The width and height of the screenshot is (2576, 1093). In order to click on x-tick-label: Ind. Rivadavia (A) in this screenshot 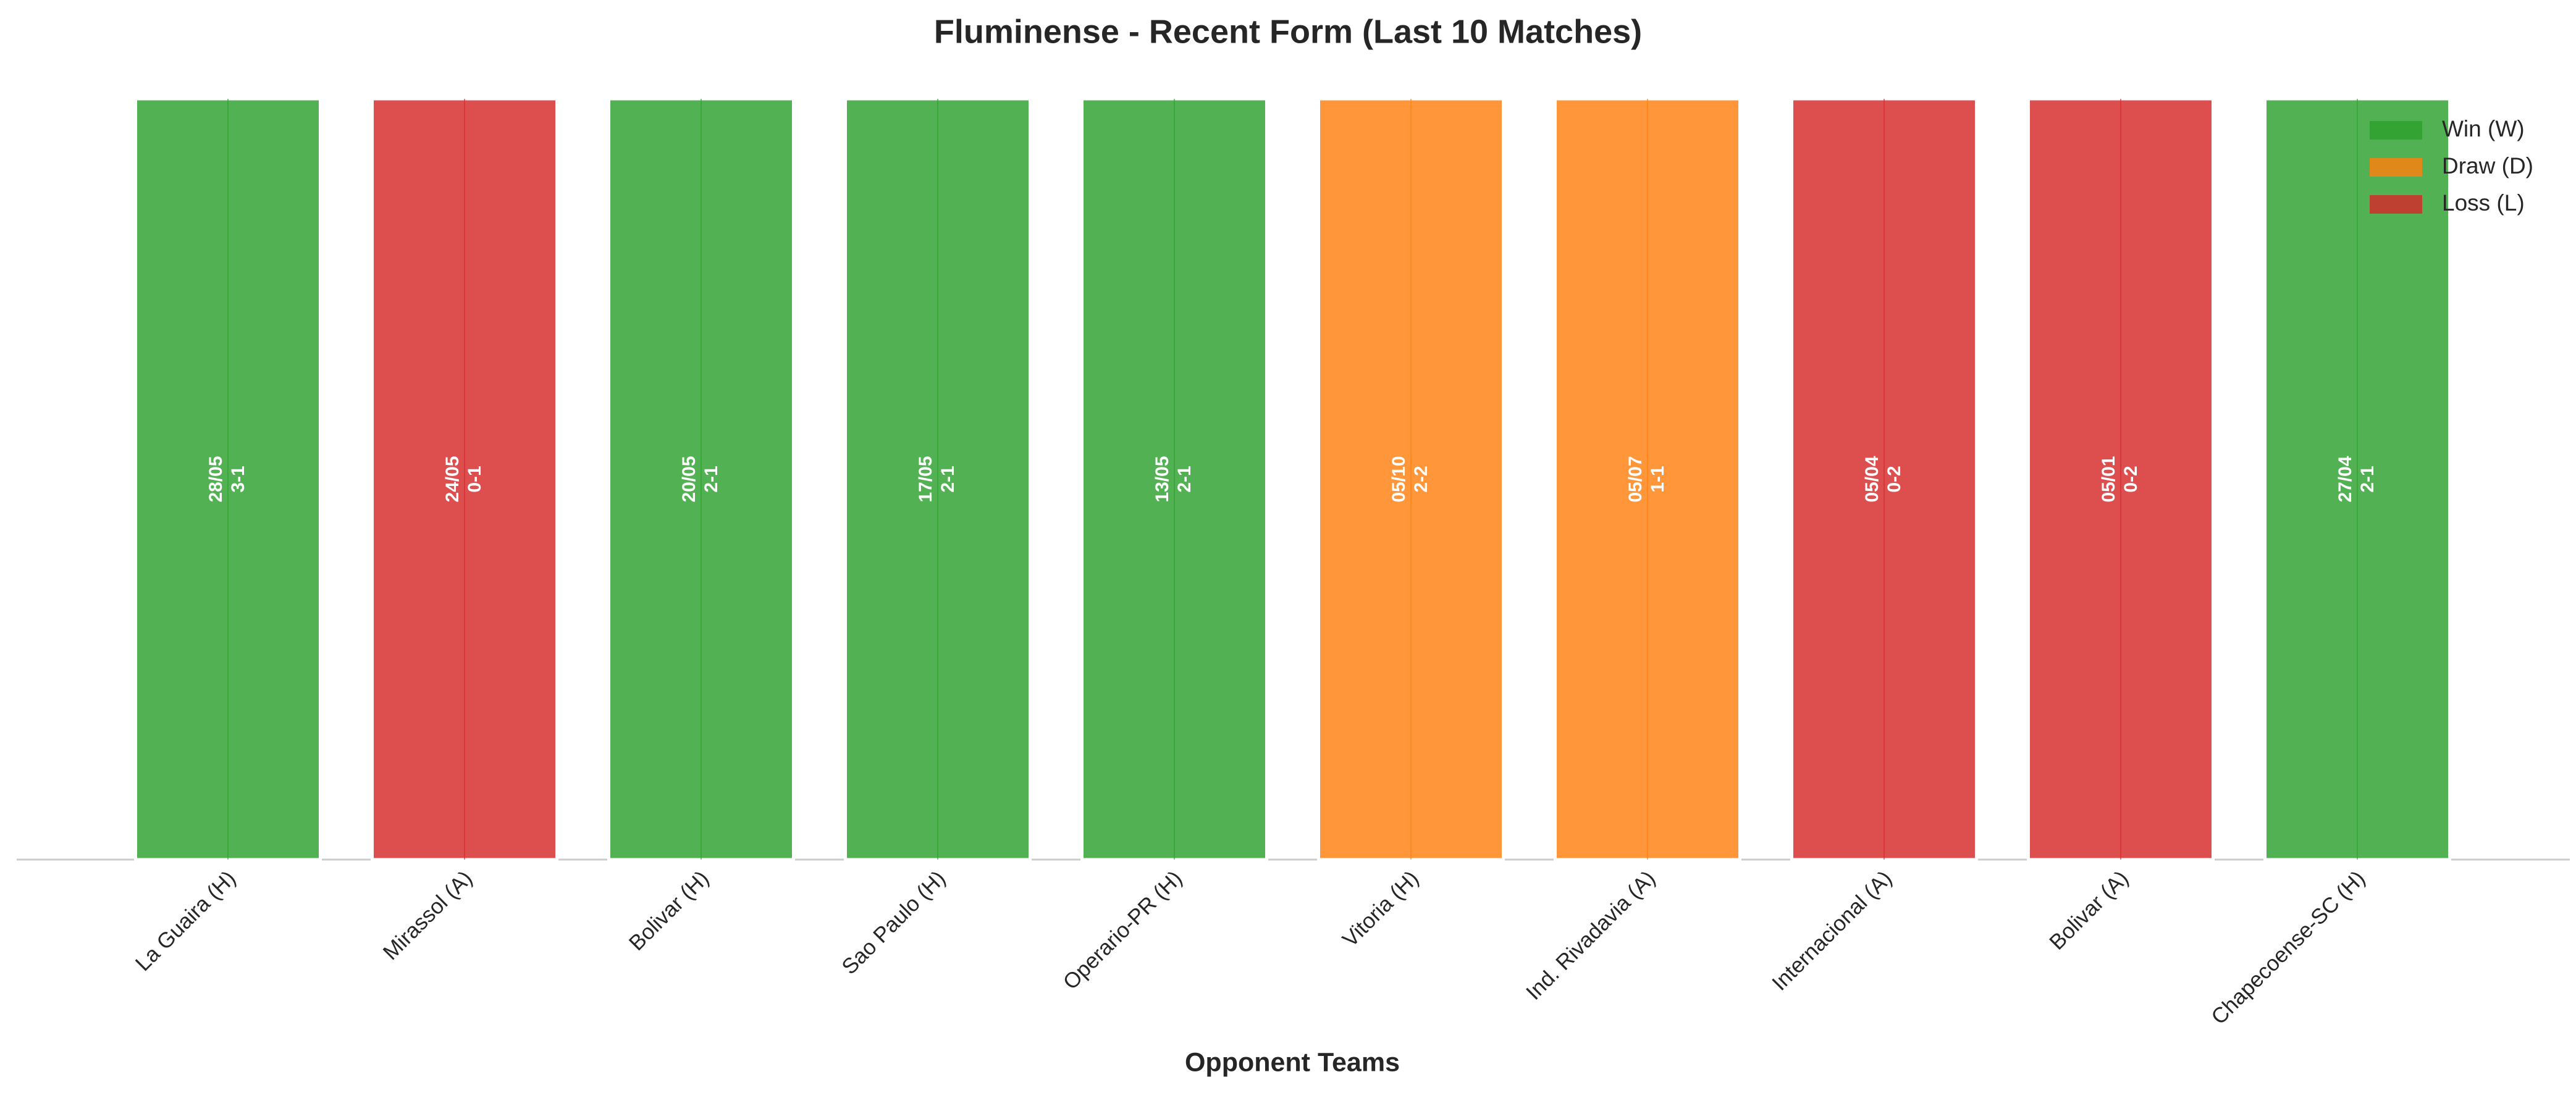, I will do `click(1591, 935)`.